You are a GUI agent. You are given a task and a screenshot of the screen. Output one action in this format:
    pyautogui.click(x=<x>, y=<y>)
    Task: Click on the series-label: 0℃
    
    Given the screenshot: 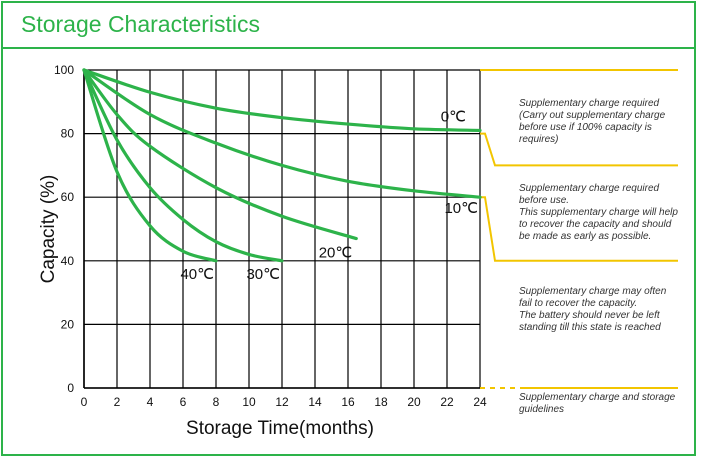 What is the action you would take?
    pyautogui.click(x=453, y=116)
    